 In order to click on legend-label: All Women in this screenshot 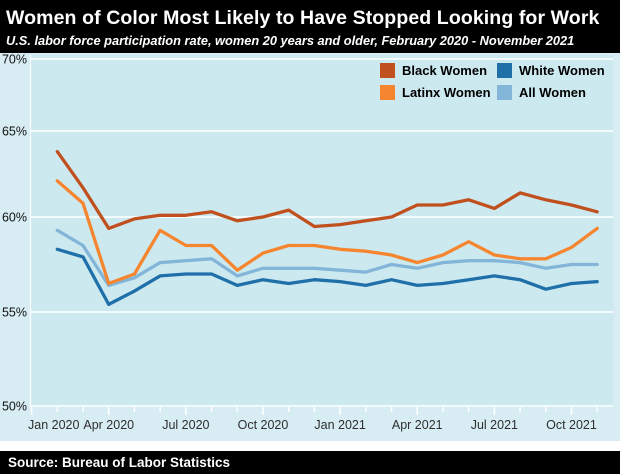, I will do `click(552, 92)`.